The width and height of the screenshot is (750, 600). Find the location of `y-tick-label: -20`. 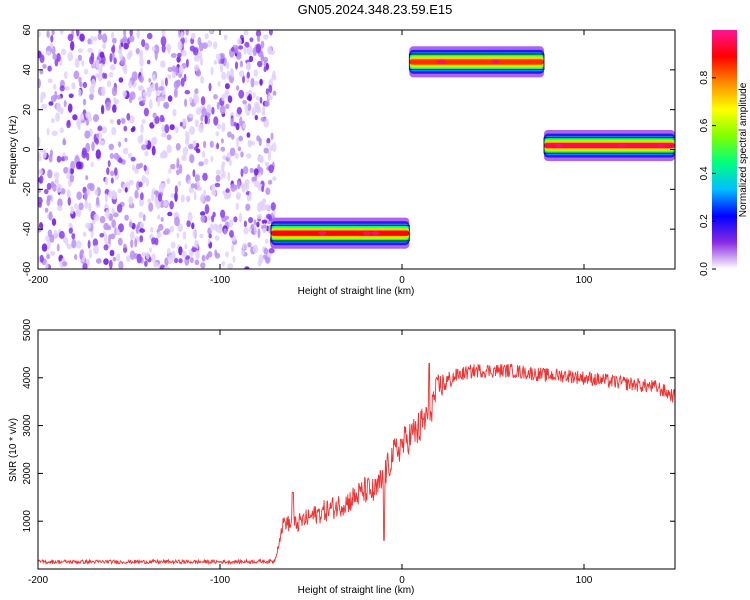

y-tick-label: -20 is located at coordinates (27, 189).